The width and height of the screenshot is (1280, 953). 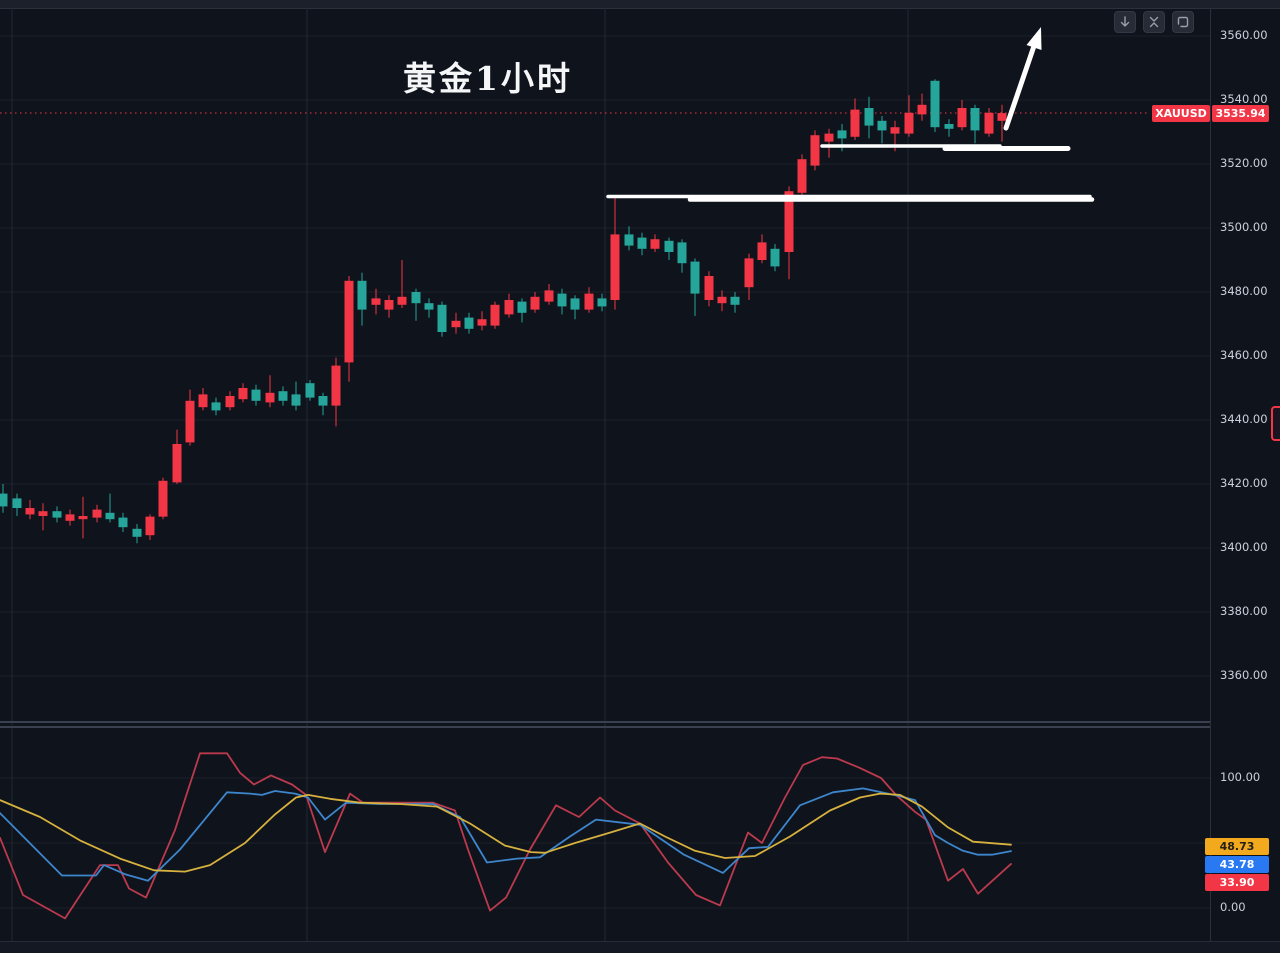 I want to click on square-outline-icon, so click(x=1183, y=22).